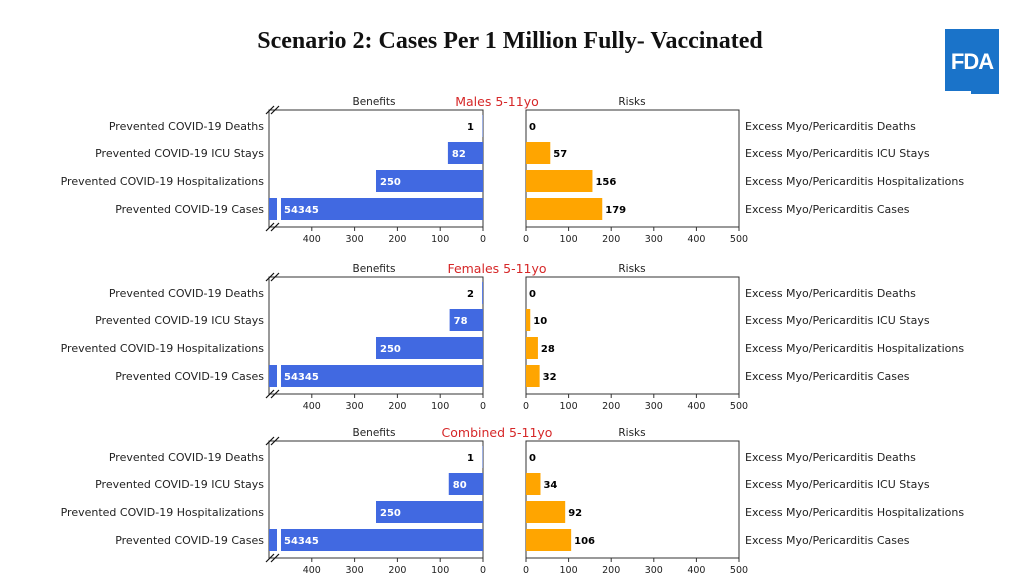  Describe the element at coordinates (972, 61) in the screenshot. I see `fda-logo: FDA` at that location.